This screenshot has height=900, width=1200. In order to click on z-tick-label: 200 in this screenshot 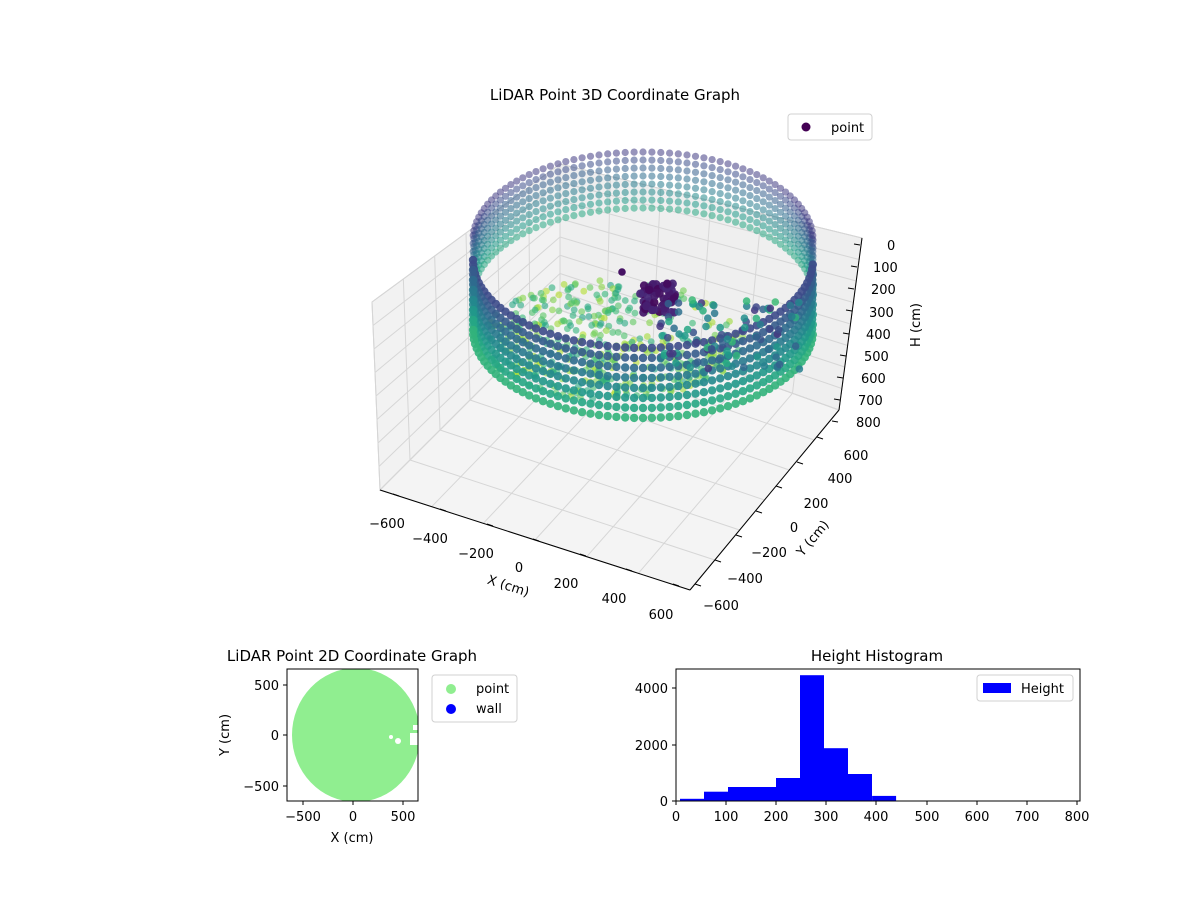, I will do `click(883, 290)`.